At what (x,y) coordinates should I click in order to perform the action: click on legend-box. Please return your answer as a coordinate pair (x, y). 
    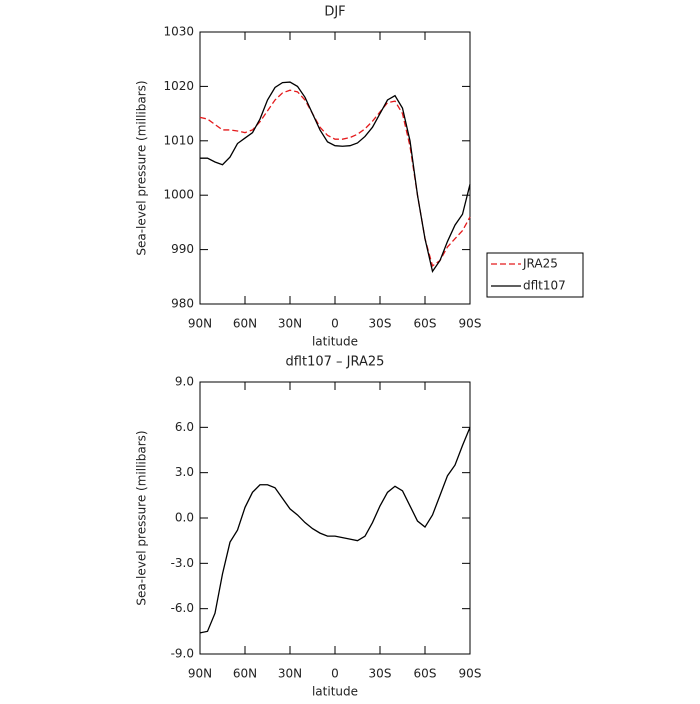
    Looking at the image, I should click on (535, 275).